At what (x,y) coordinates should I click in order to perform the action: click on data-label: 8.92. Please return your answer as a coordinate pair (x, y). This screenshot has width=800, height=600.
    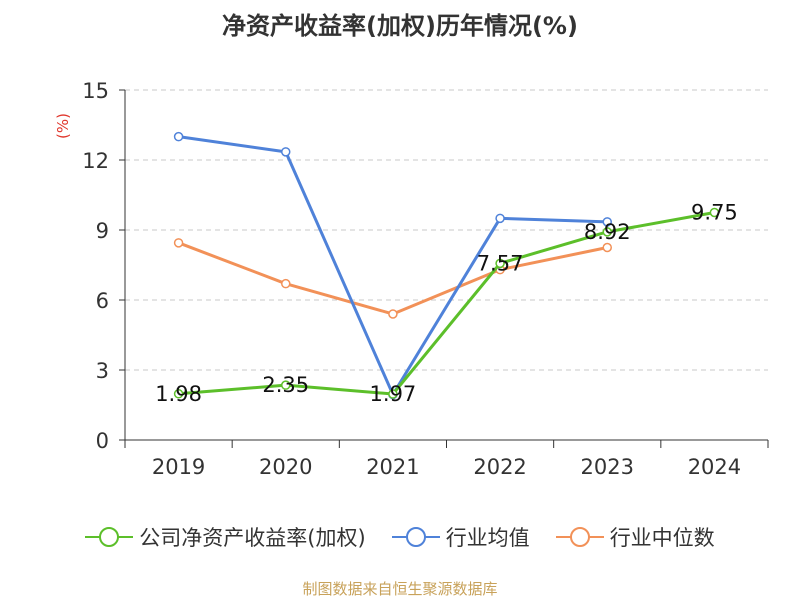
    Looking at the image, I should click on (607, 232).